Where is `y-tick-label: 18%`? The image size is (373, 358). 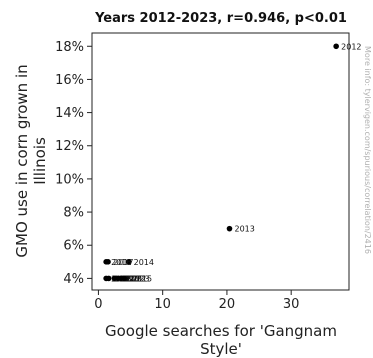
y-tick-label: 18% is located at coordinates (69, 47).